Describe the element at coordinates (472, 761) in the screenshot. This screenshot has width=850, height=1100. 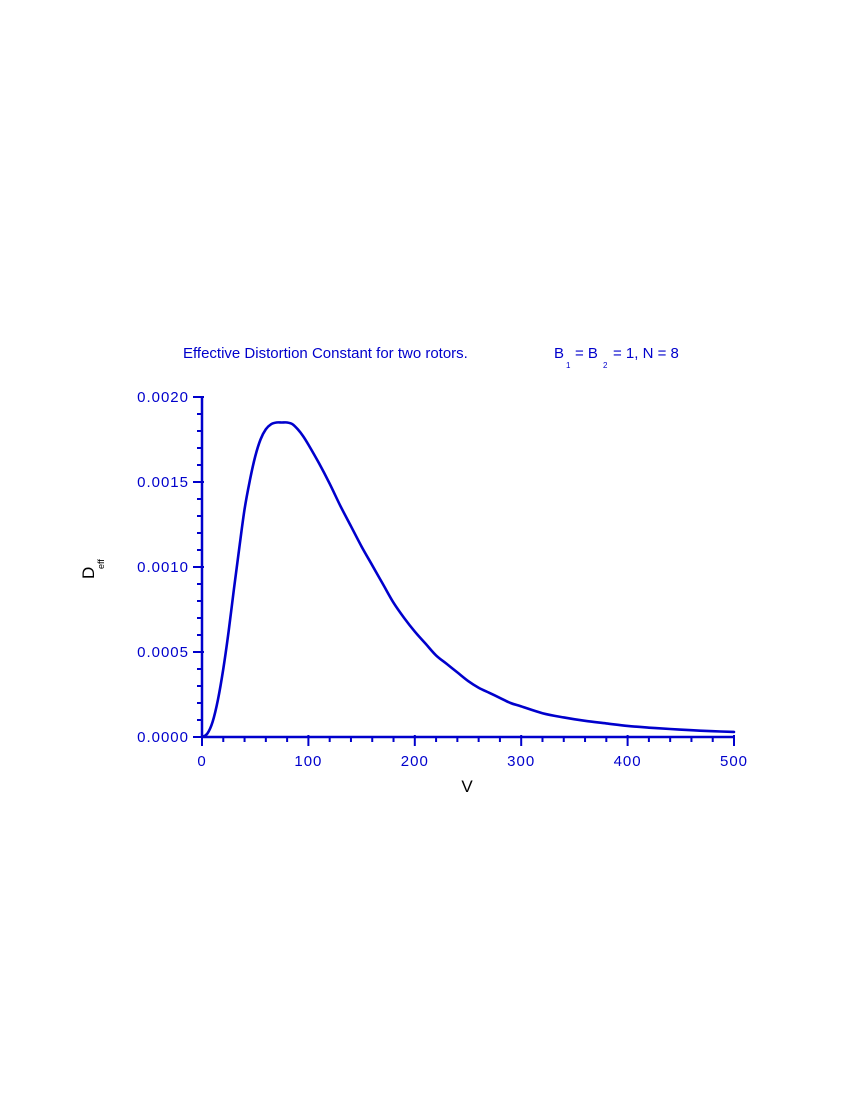
I see `x-axis-tick-labels: 0 100 200 300 400 500` at that location.